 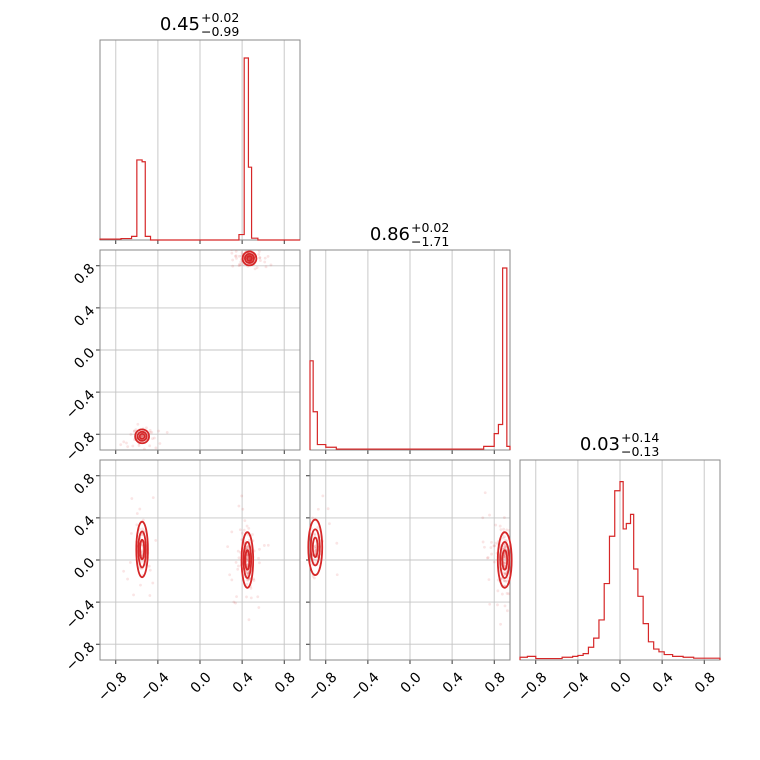 What do you see at coordinates (453, 682) in the screenshot?
I see `x-tick-label: 0.4` at bounding box center [453, 682].